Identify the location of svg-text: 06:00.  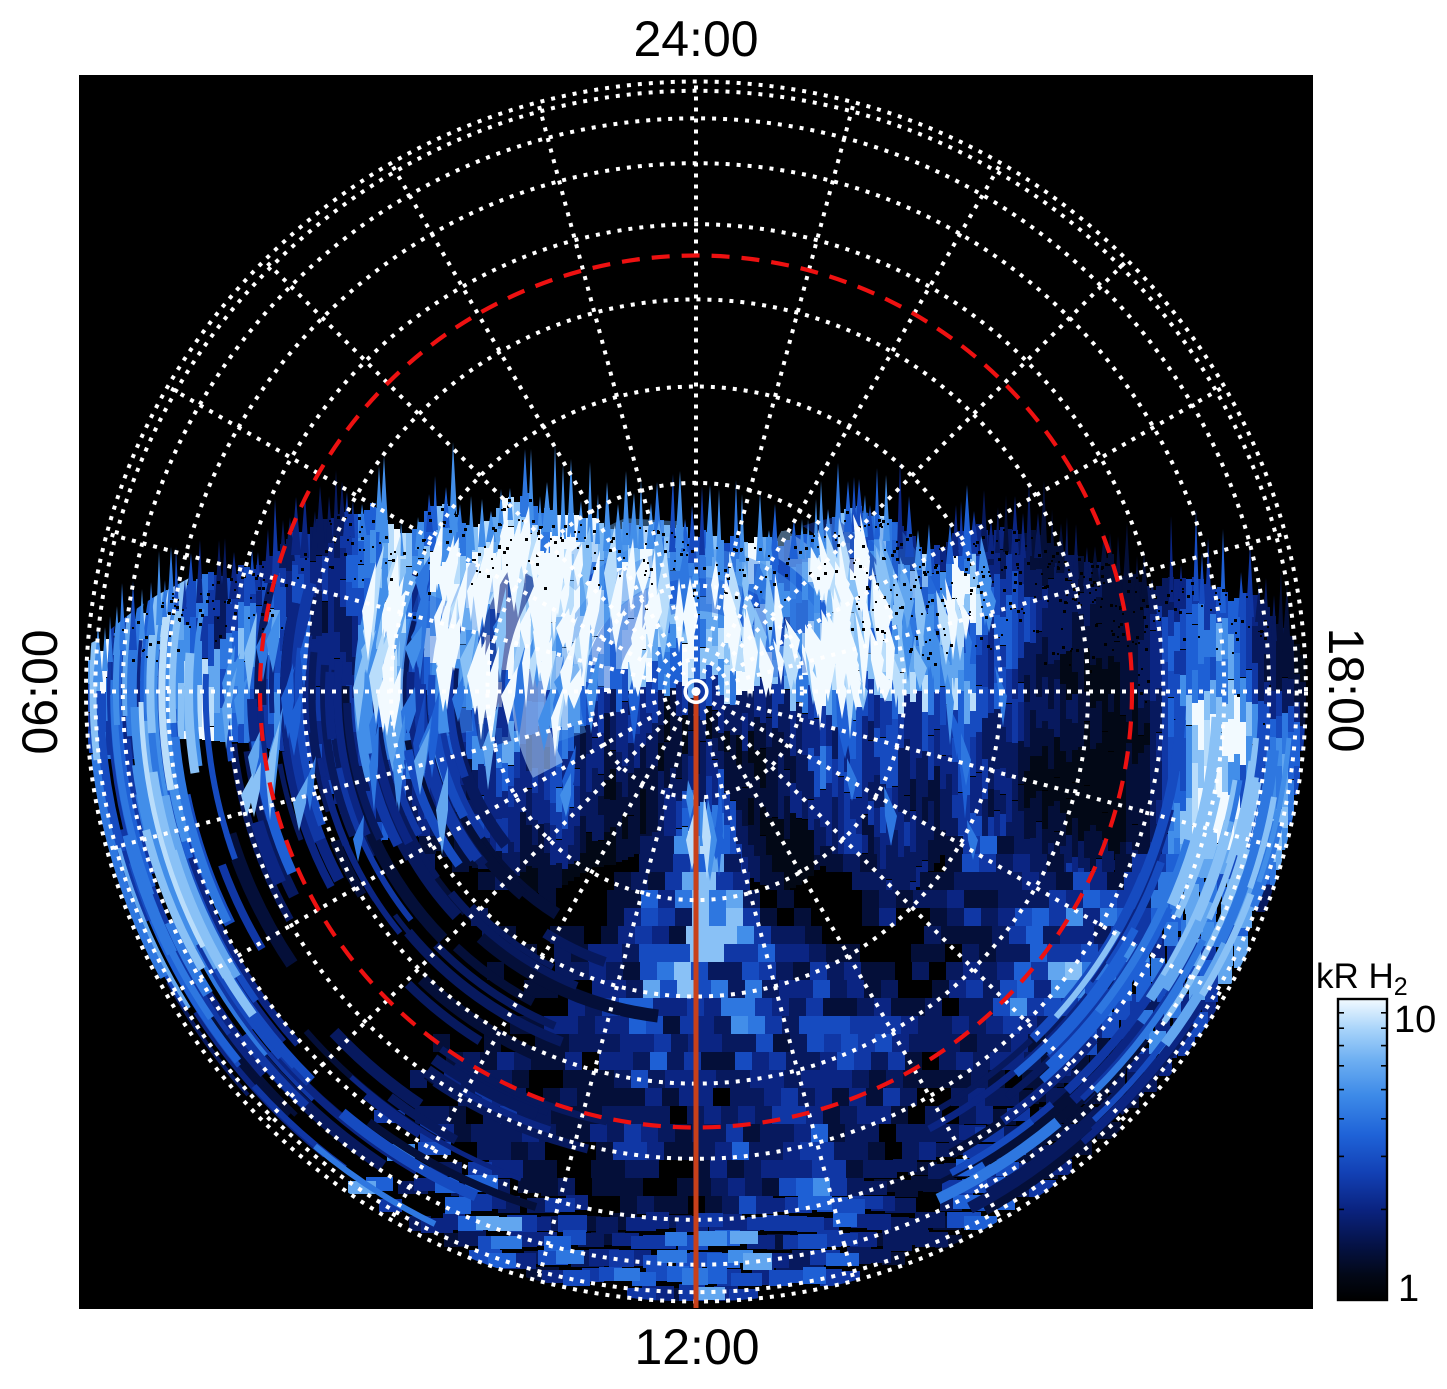
(40, 691).